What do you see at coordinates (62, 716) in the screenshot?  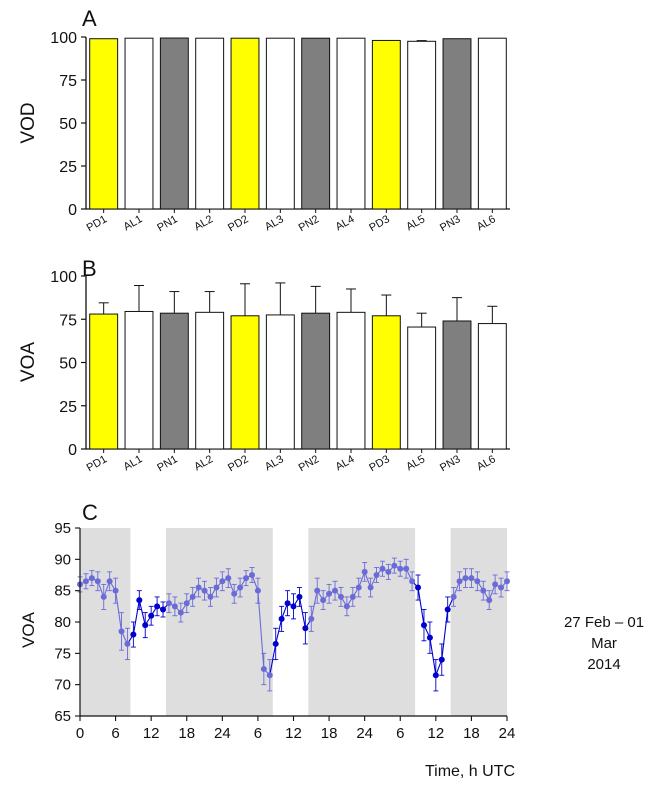 I see `panel-c-y-tick-label: 65` at bounding box center [62, 716].